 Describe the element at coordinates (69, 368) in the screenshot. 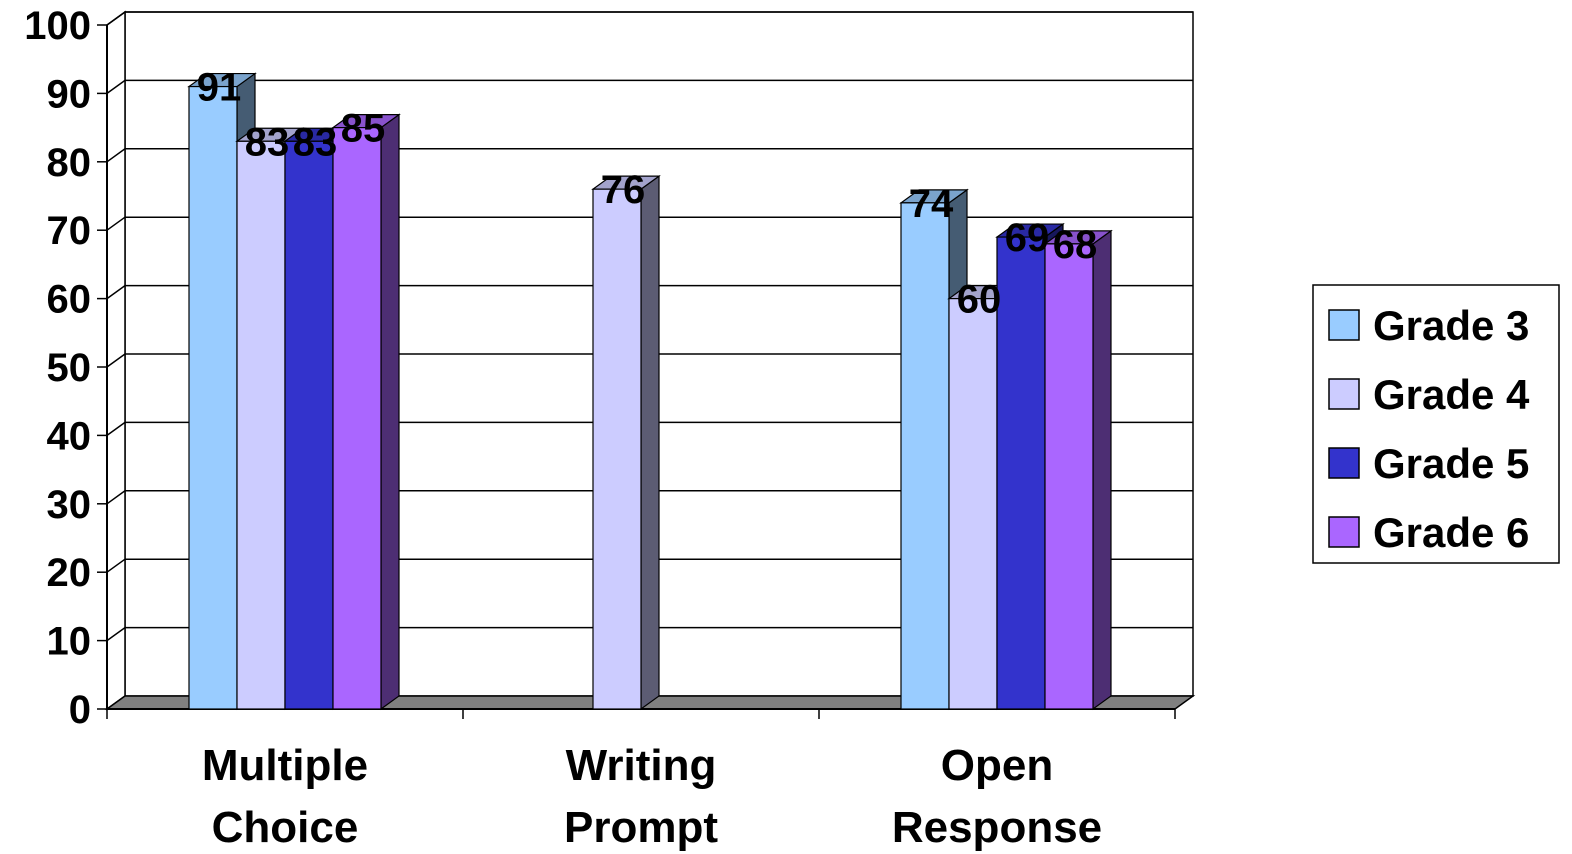

I see `y-tick-label: 50` at that location.